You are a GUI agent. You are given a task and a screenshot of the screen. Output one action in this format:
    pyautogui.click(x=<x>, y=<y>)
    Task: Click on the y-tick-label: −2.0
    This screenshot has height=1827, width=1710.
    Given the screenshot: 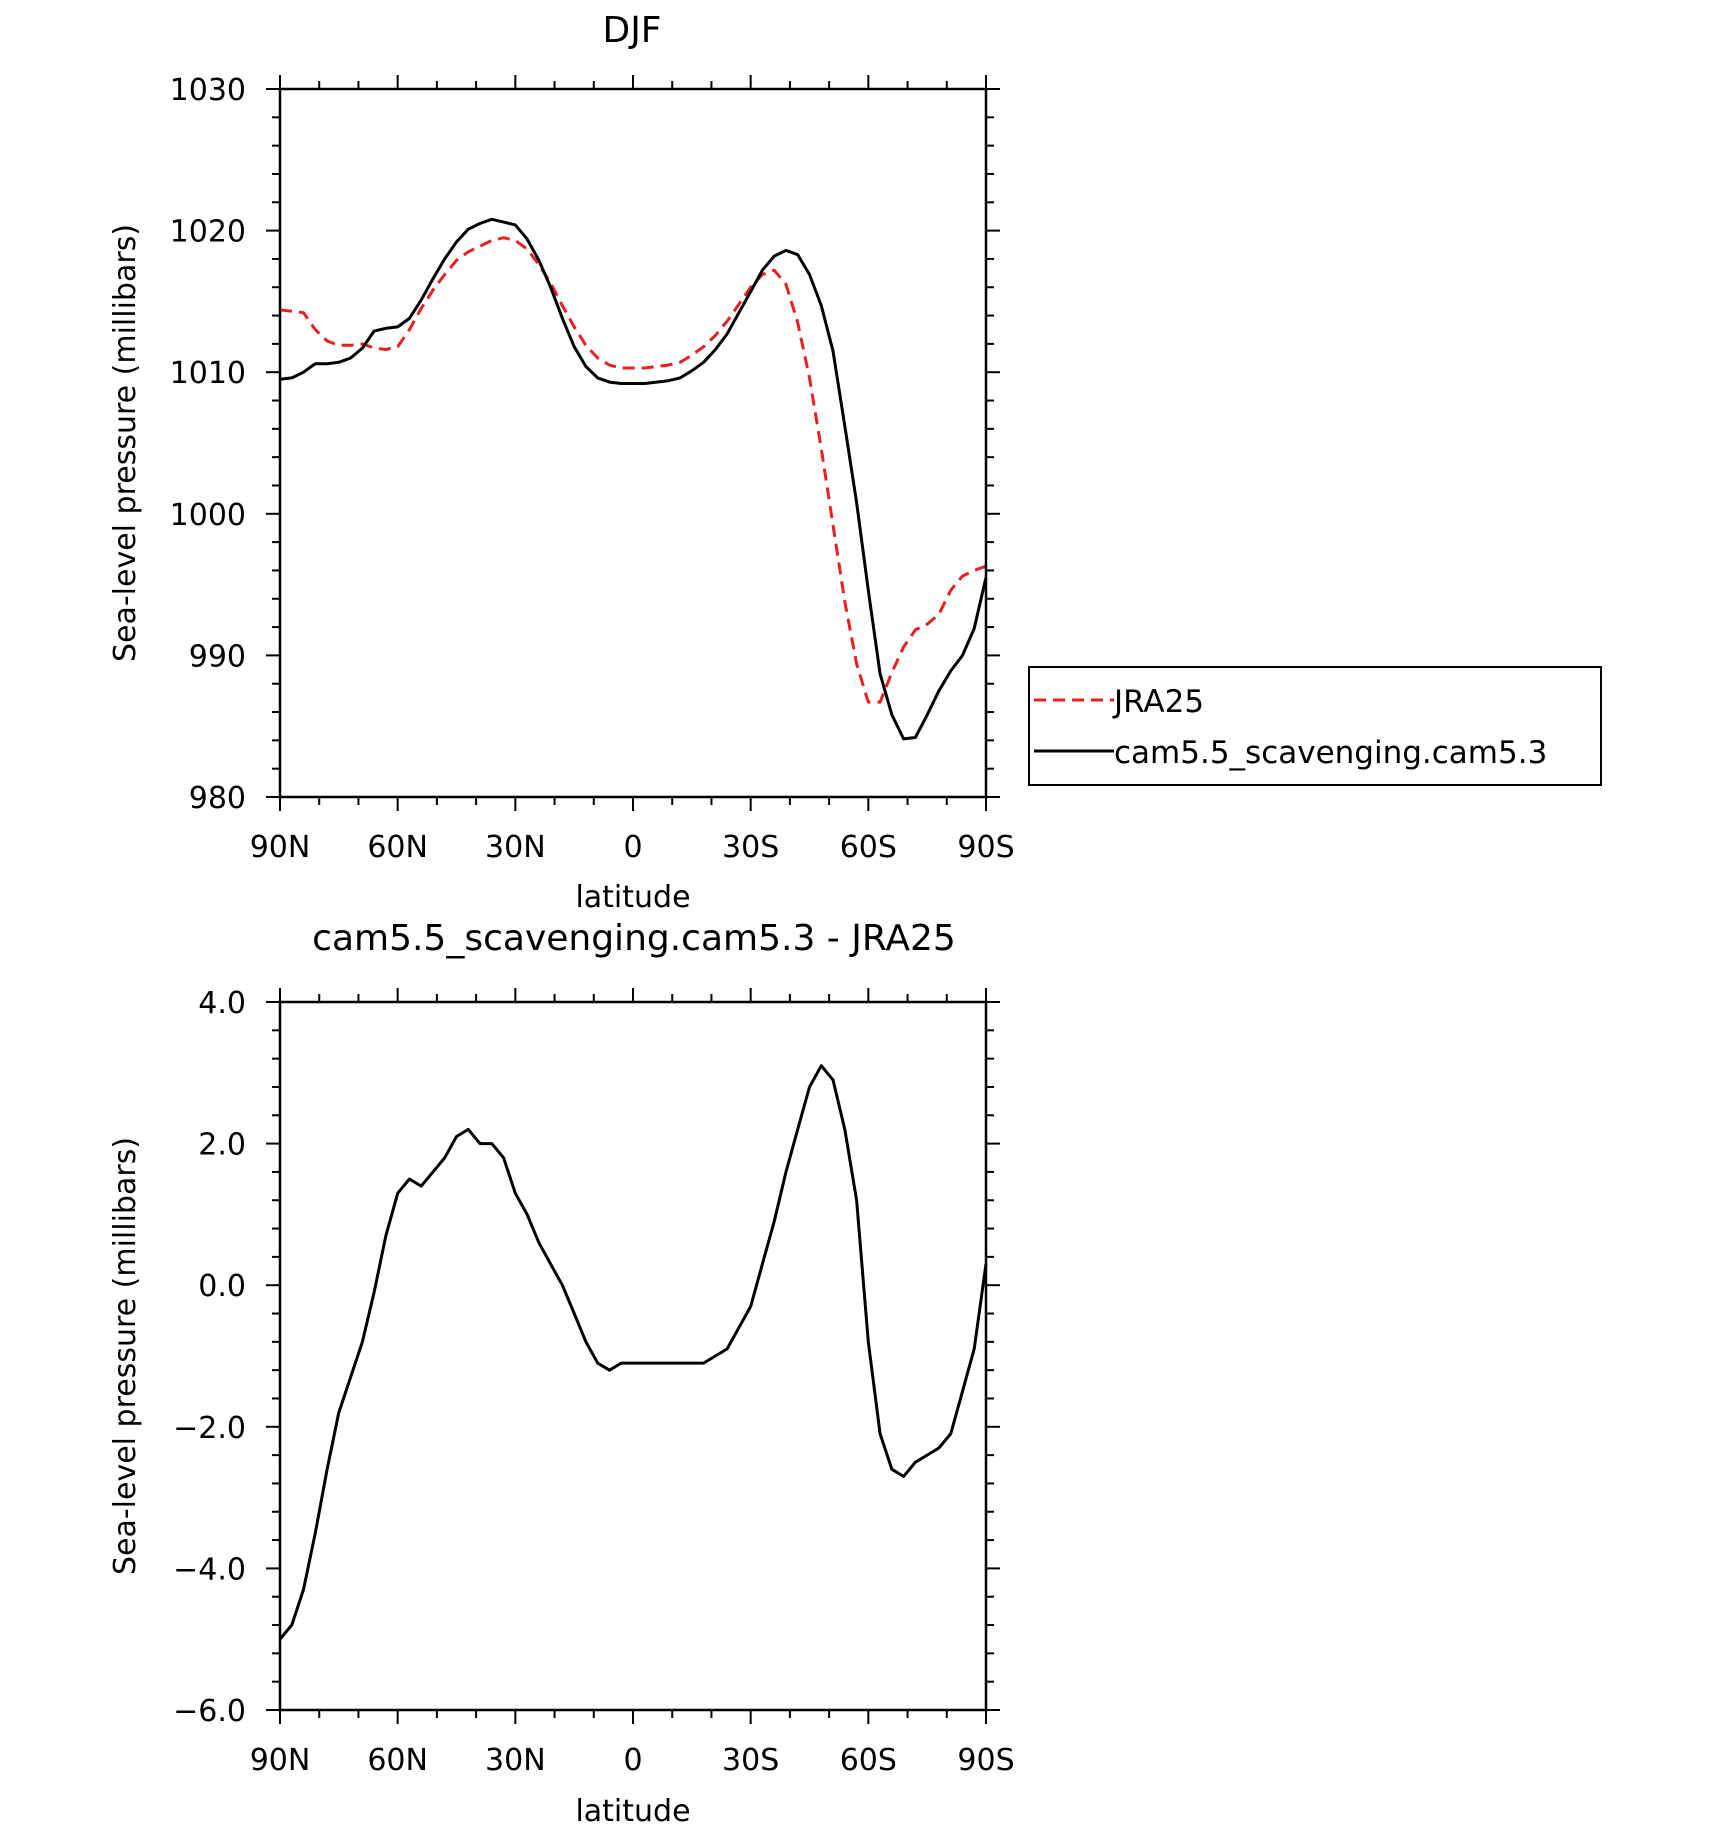 What is the action you would take?
    pyautogui.click(x=209, y=1428)
    